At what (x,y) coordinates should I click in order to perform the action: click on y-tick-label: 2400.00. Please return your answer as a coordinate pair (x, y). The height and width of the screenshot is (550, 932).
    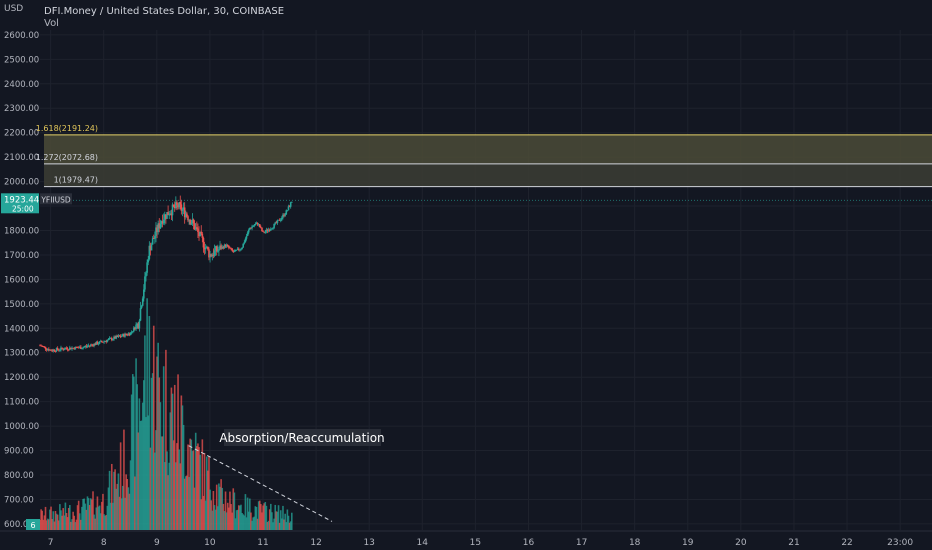
    Looking at the image, I should click on (21, 85).